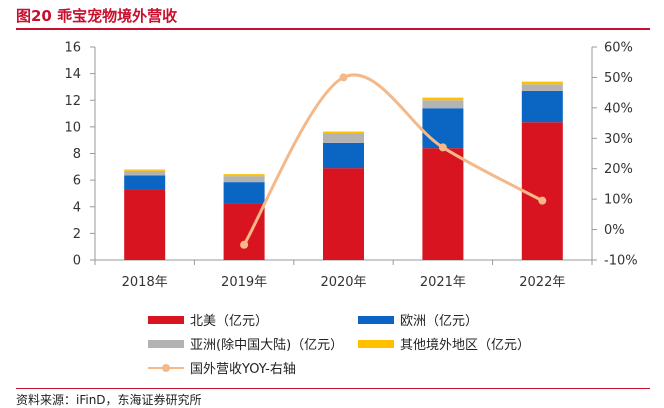  What do you see at coordinates (618, 108) in the screenshot?
I see `y2-tick-label-right: 40%` at bounding box center [618, 108].